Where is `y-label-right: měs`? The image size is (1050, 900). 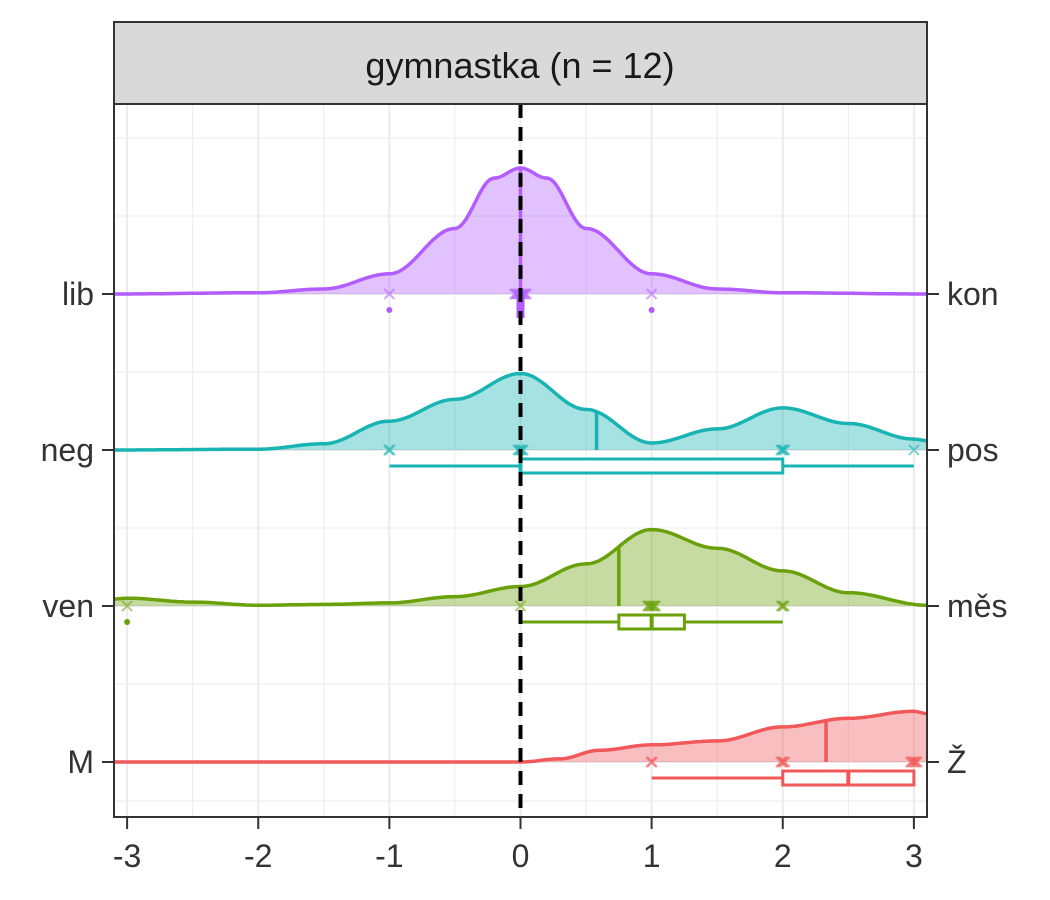
y-label-right: měs is located at coordinates (977, 606).